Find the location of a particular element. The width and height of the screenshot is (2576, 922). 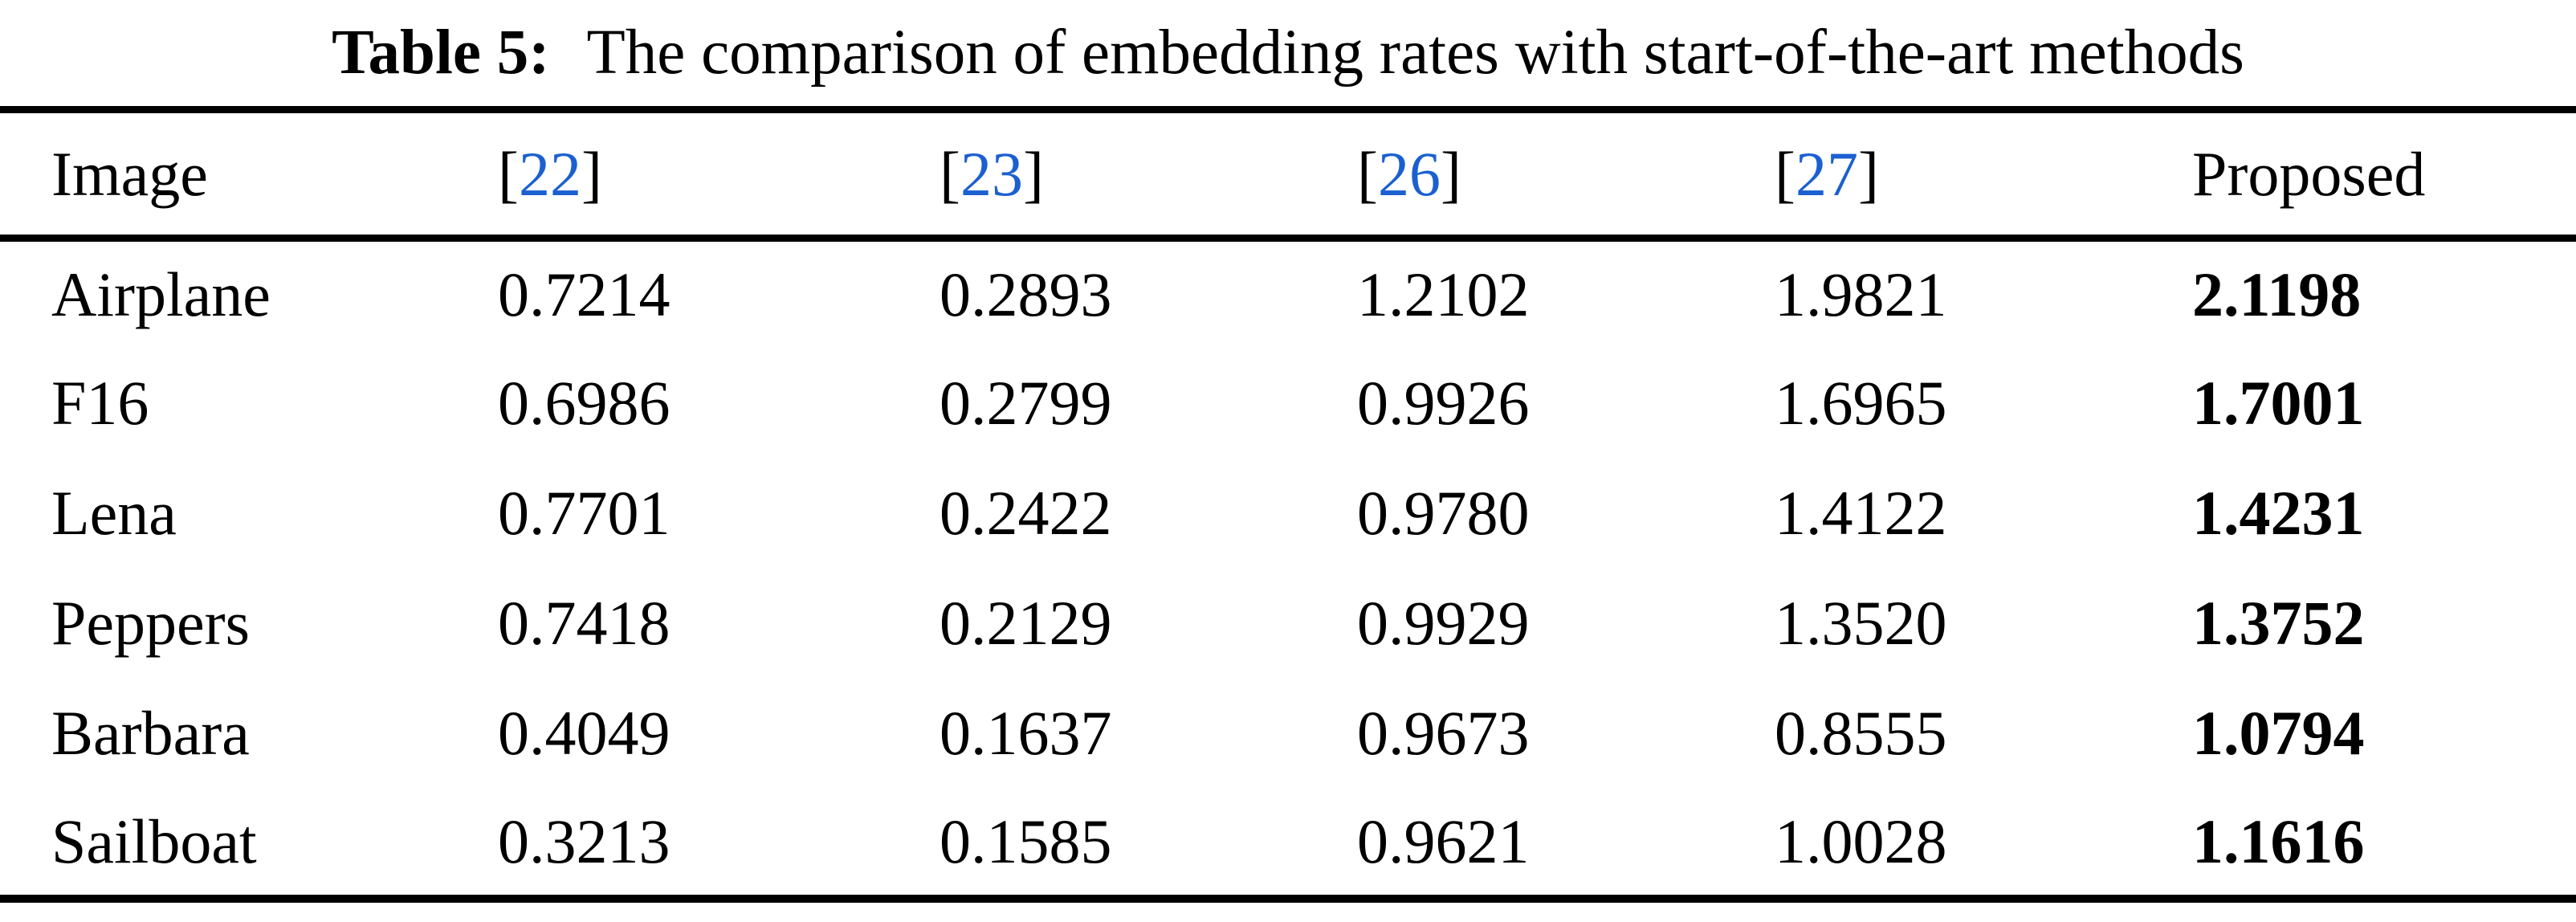

cell-proposed: 2.1198 is located at coordinates (2277, 294).